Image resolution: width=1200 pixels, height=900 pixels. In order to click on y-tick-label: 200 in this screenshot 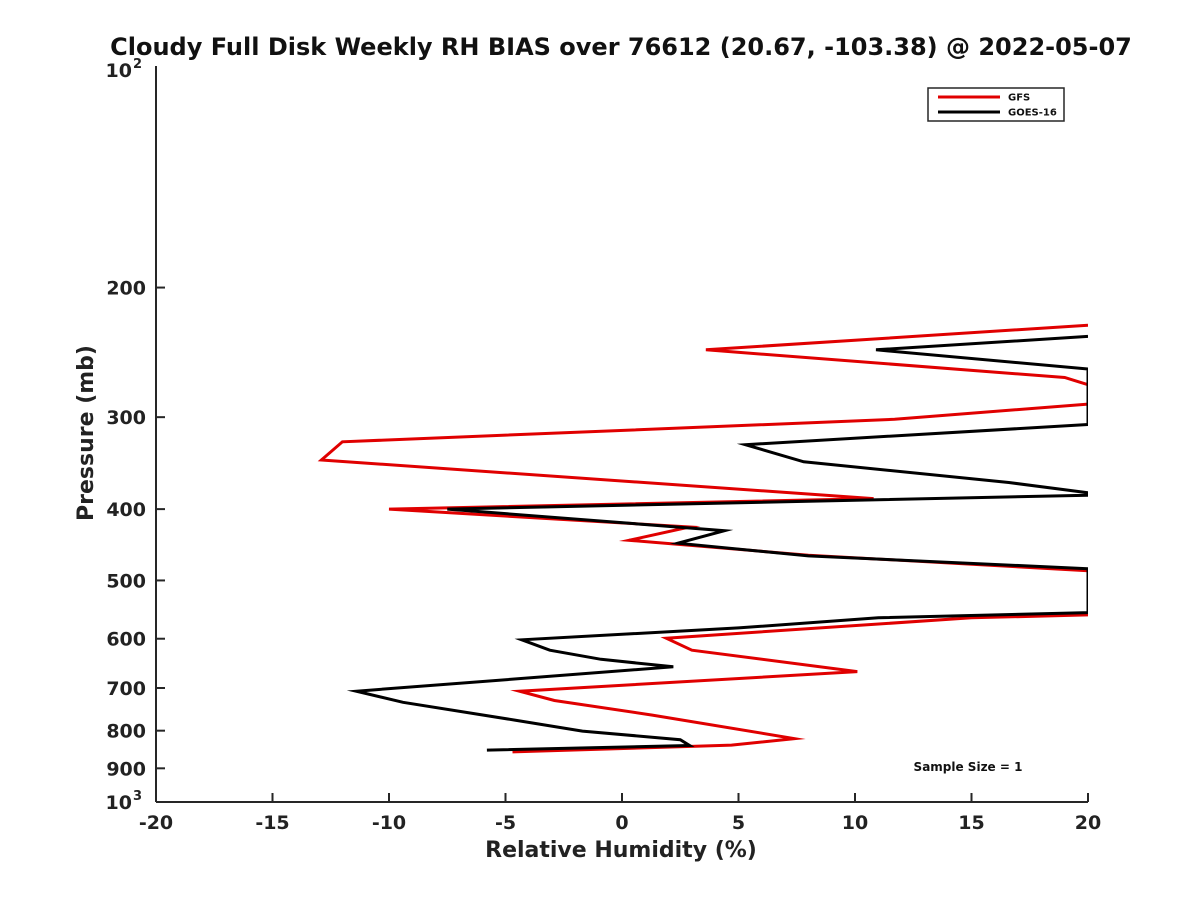, I will do `click(126, 289)`.